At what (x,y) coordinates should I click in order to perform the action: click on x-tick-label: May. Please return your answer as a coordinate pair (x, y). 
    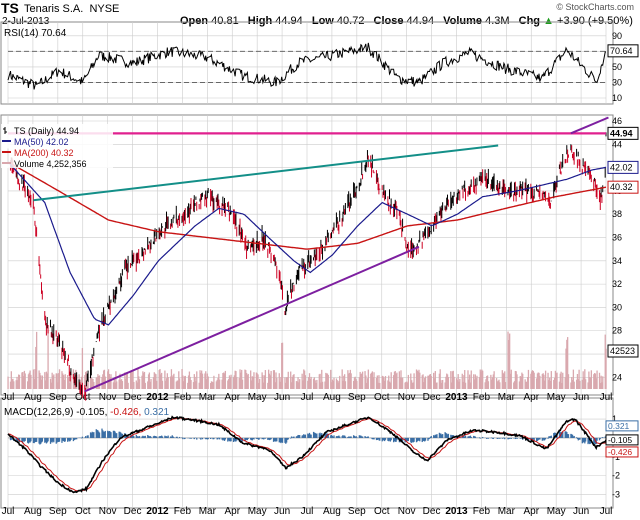
    Looking at the image, I should click on (556, 511).